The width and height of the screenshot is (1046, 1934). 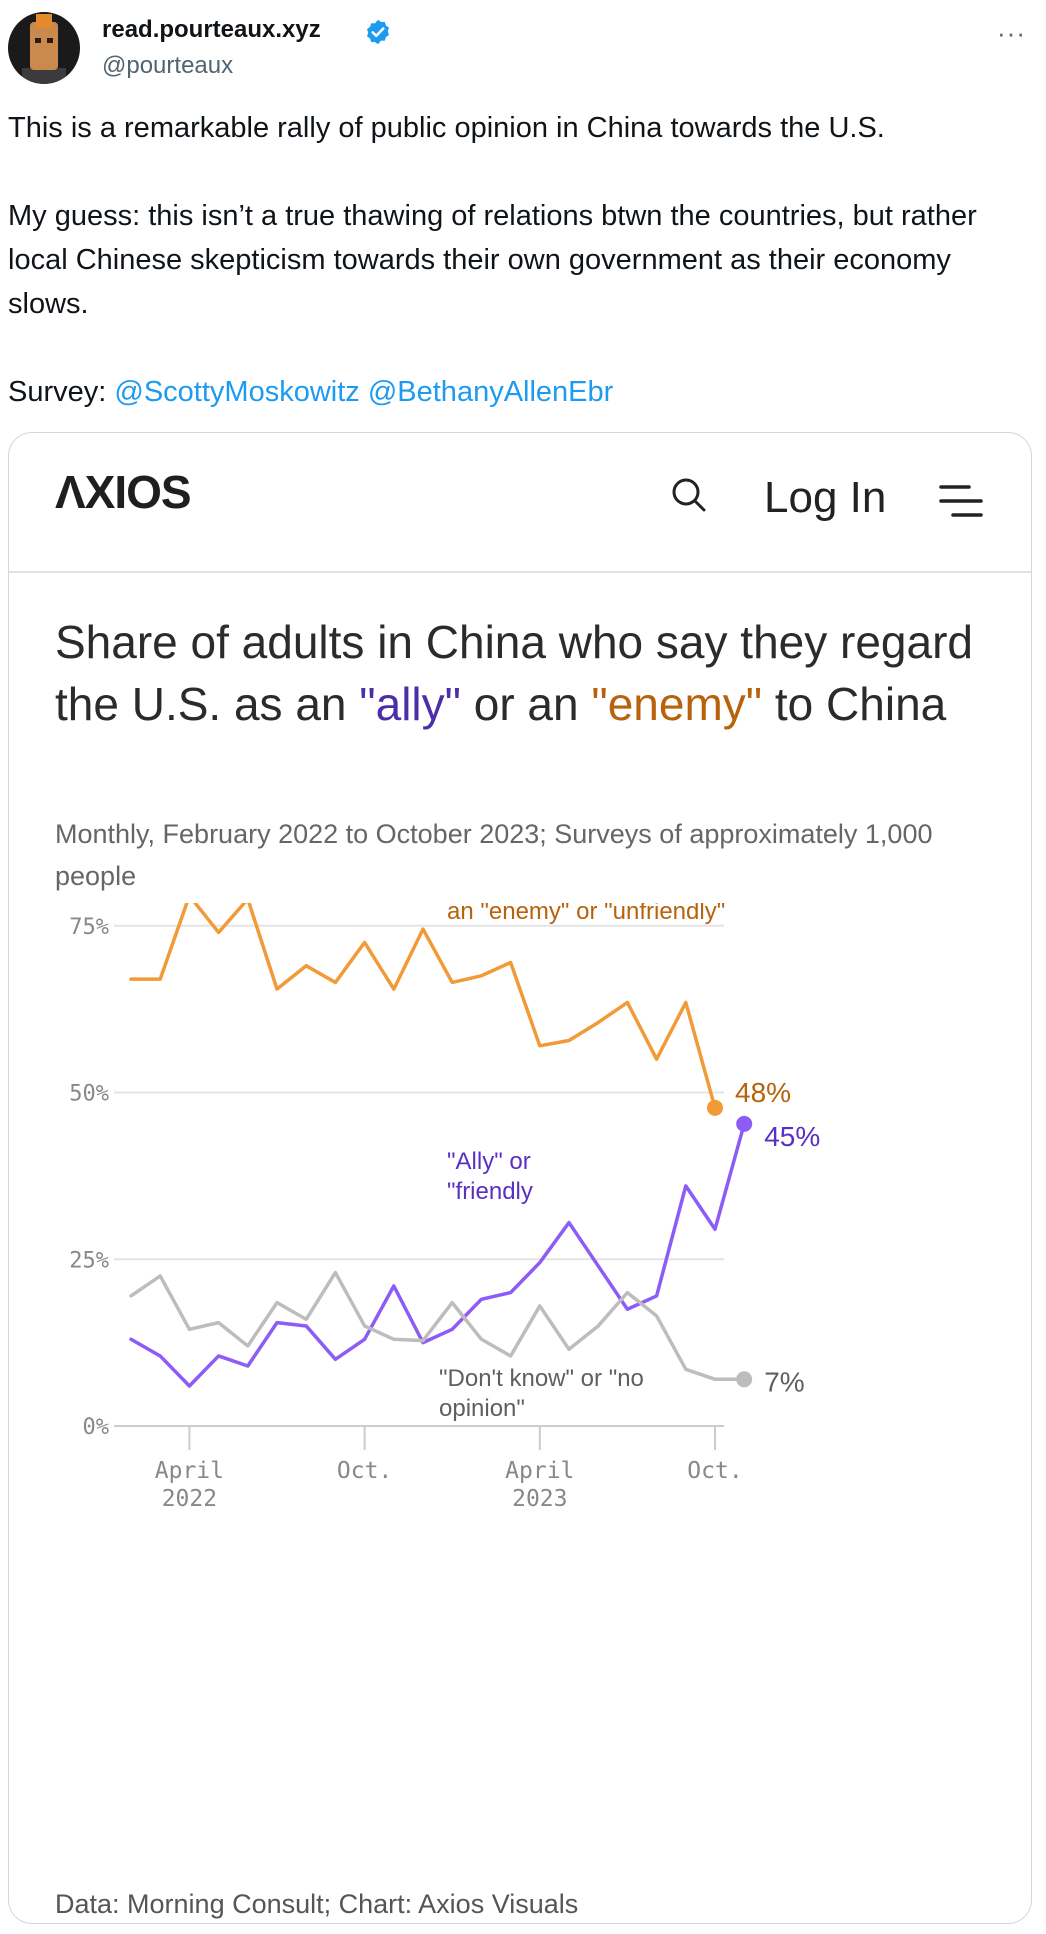 I want to click on login-link: Log In, so click(x=825, y=497).